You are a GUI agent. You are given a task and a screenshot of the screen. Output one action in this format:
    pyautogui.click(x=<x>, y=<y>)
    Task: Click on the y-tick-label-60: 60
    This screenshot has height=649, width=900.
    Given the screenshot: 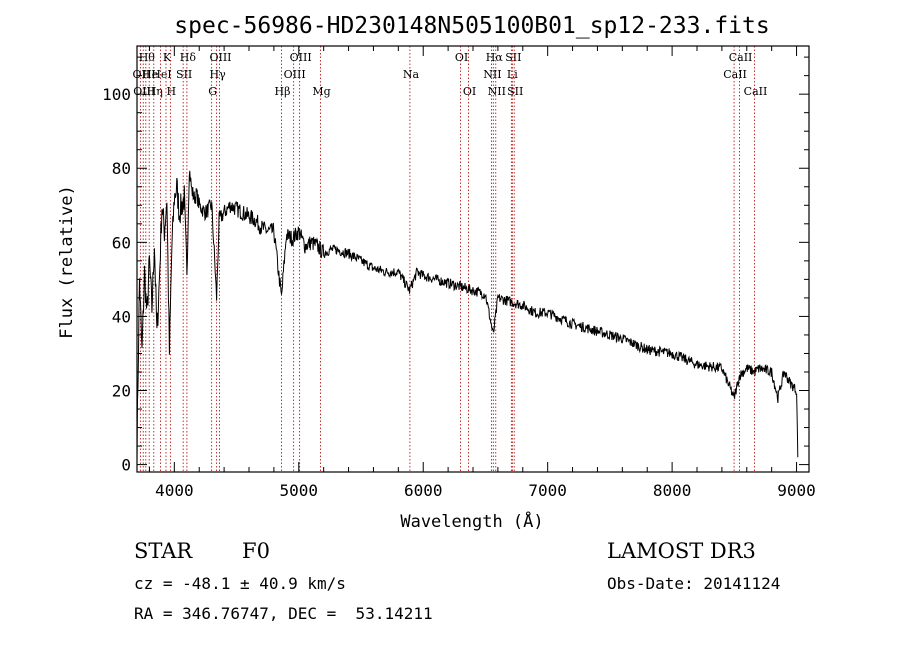 What is the action you would take?
    pyautogui.click(x=121, y=242)
    